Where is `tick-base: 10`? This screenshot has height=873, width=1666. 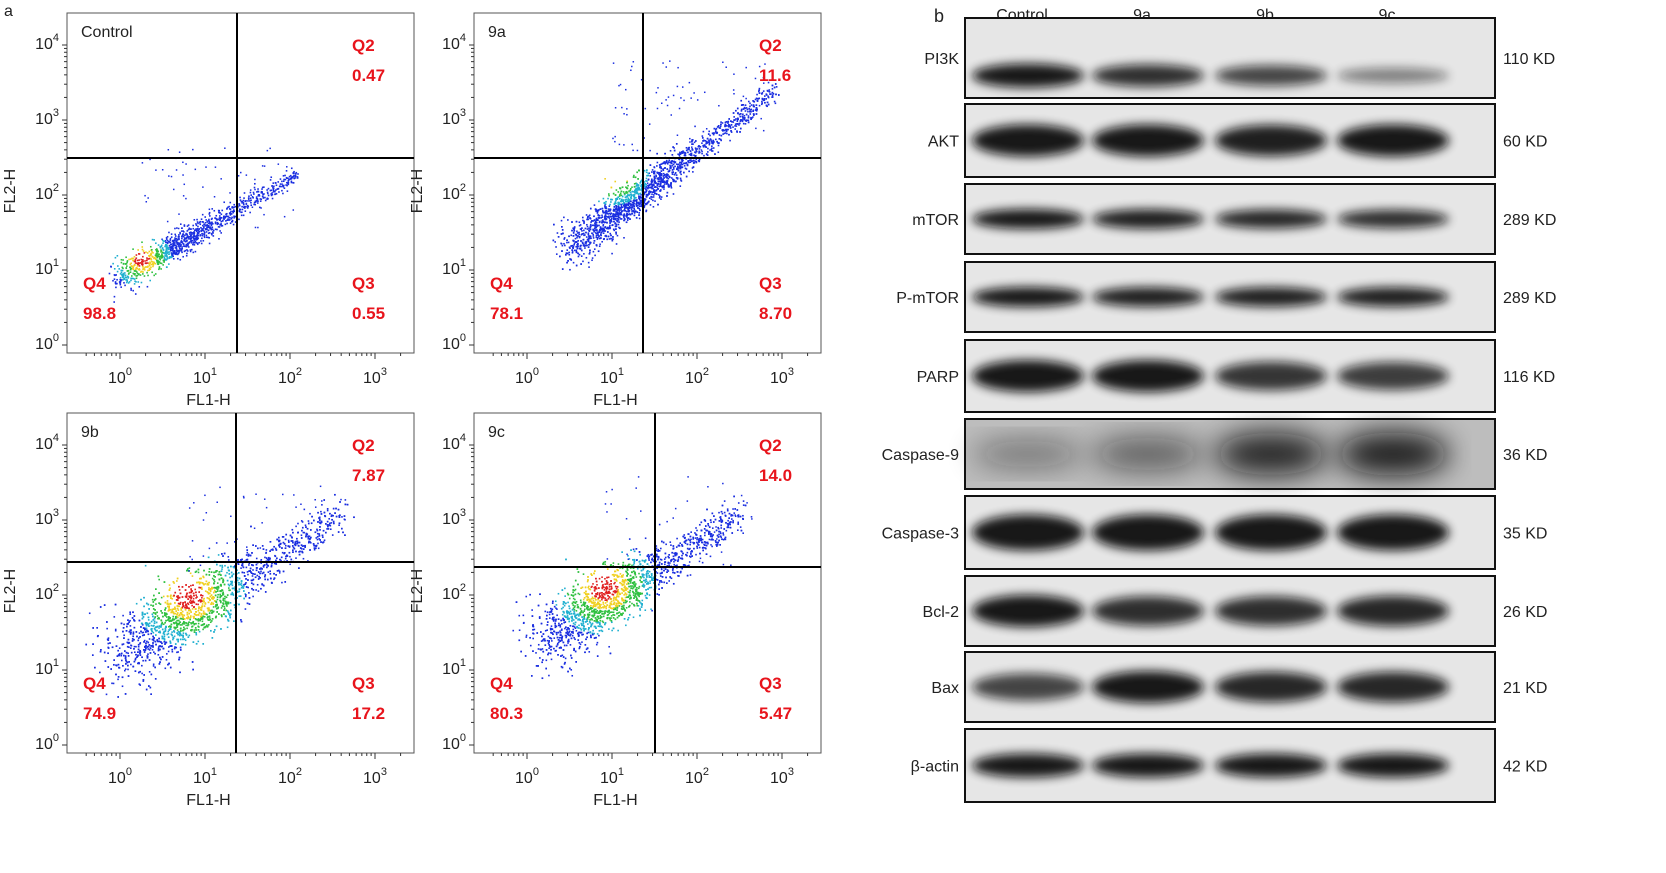
tick-base: 10 is located at coordinates (44, 194).